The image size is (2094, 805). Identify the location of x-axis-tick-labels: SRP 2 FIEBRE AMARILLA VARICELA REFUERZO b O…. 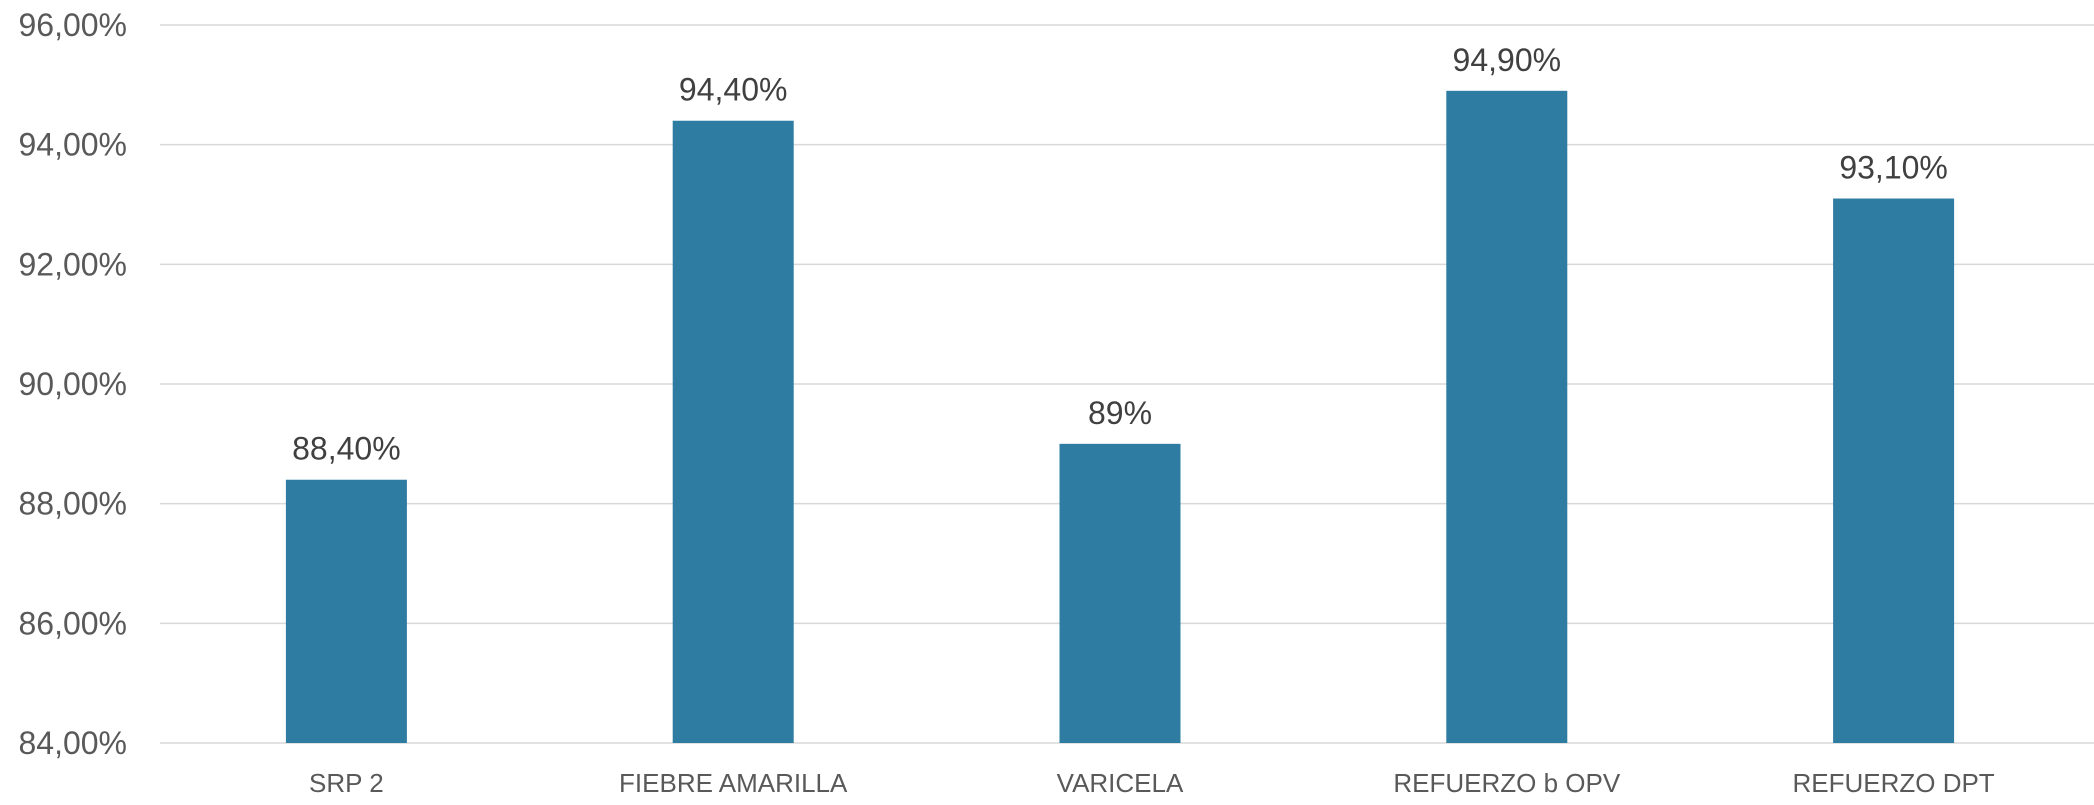
(1152, 783).